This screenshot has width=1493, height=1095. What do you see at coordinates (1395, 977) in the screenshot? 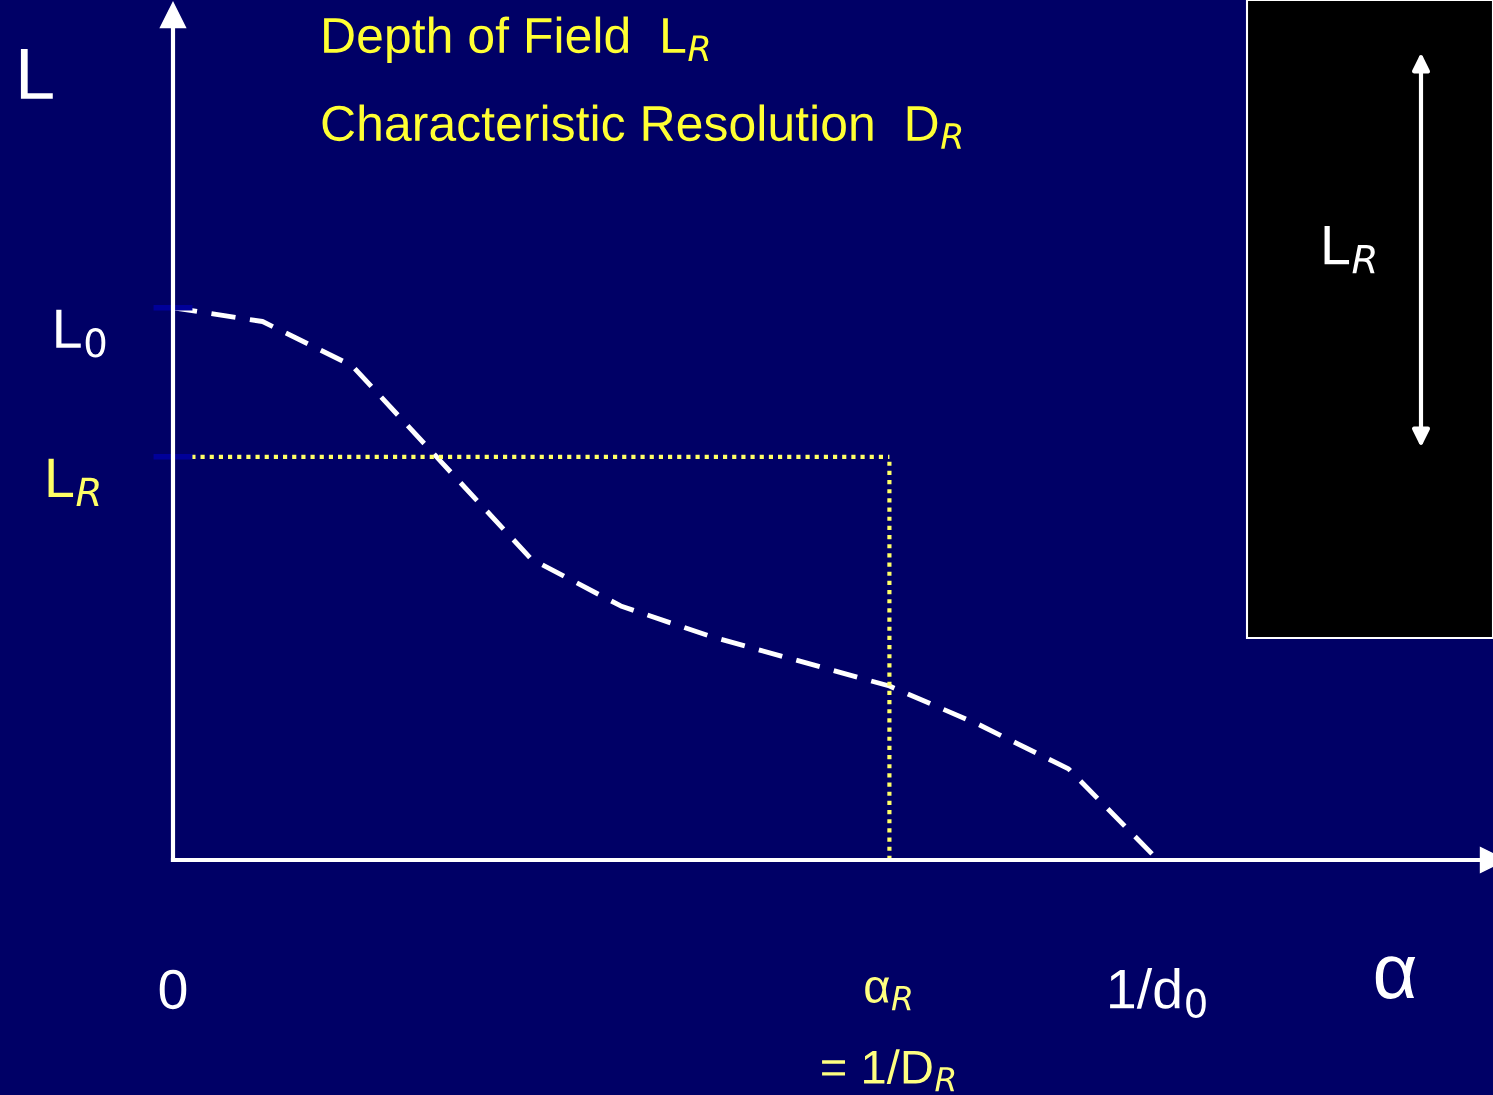
I see `x-axis-title: α` at bounding box center [1395, 977].